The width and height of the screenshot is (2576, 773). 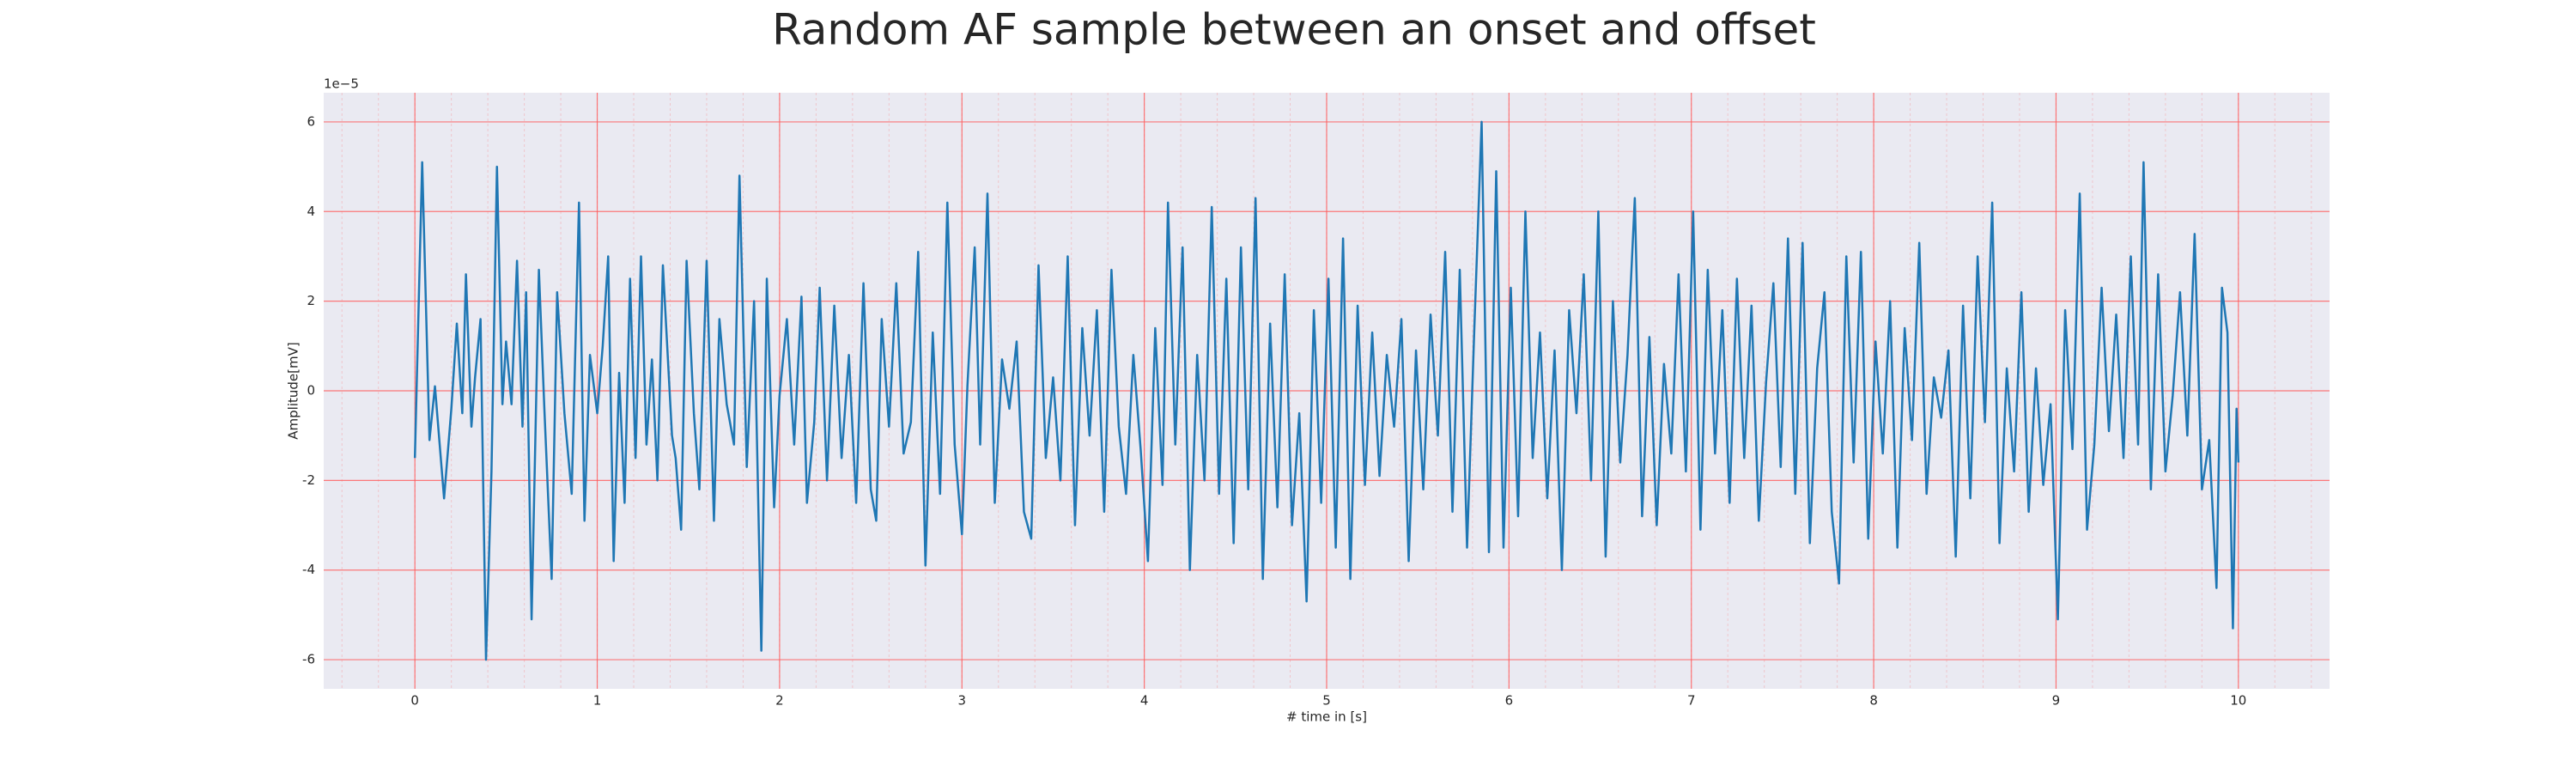 I want to click on x-tick-label: 6, so click(x=1510, y=701).